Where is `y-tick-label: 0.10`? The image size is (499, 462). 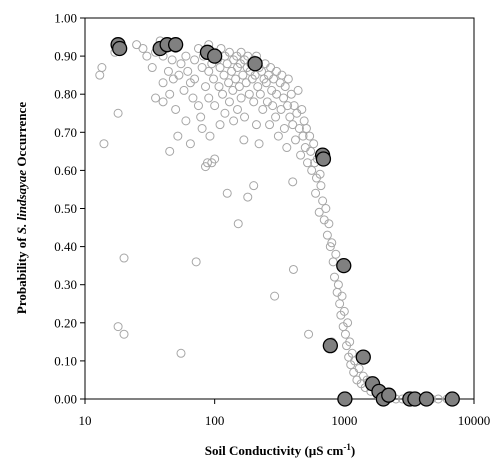 y-tick-label: 0.10 is located at coordinates (65, 360).